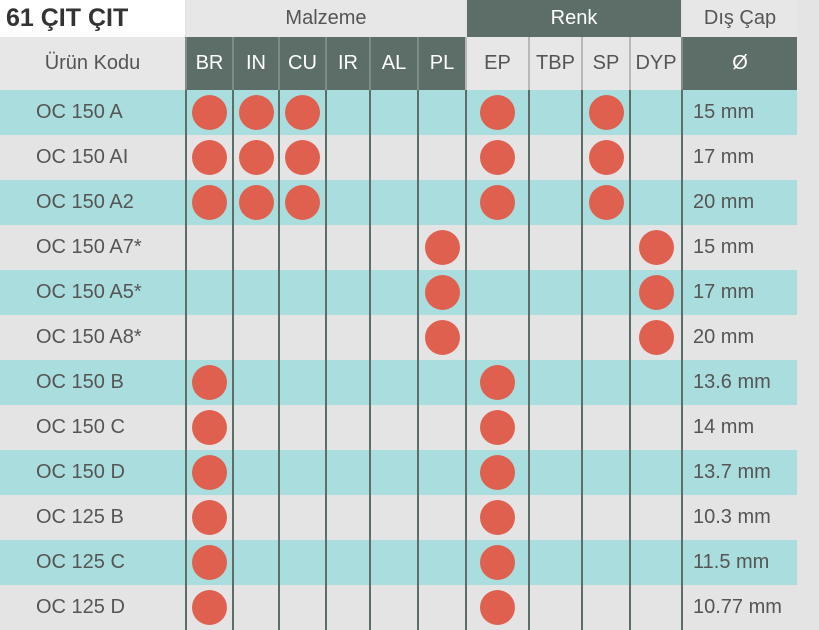 This screenshot has width=819, height=630. I want to click on col-header-ir: IR, so click(347, 63).